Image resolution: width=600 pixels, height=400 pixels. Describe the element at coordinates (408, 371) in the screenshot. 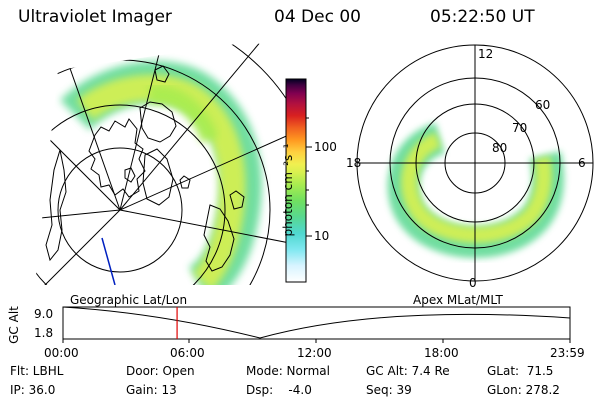

I see `info-gc-alt: GC Alt: 7.4 Re` at that location.